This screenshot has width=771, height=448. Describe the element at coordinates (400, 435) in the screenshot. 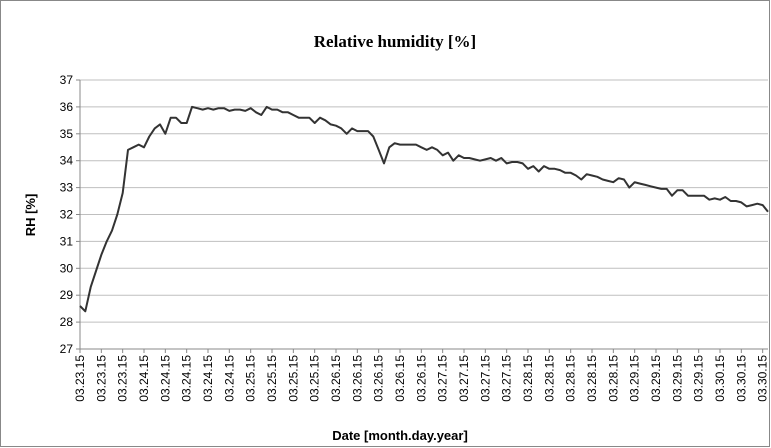

I see `x-axis-label: Date [month.day.year]` at that location.